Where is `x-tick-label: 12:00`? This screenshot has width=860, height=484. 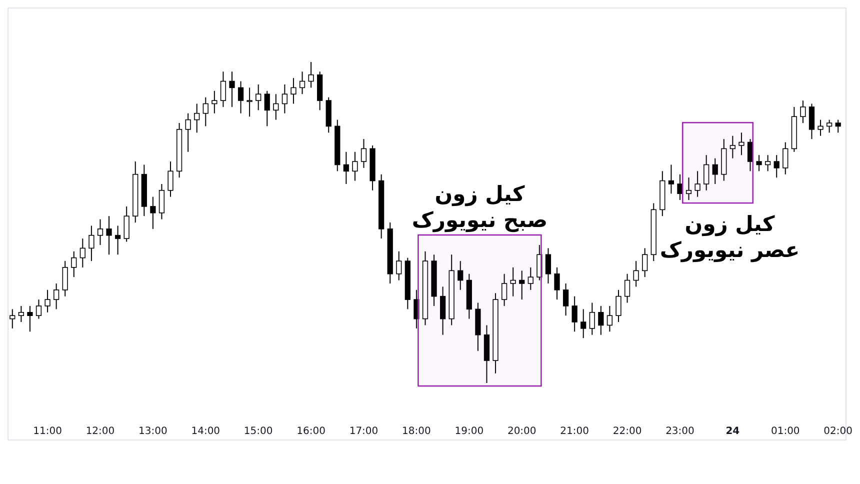 x-tick-label: 12:00 is located at coordinates (100, 431).